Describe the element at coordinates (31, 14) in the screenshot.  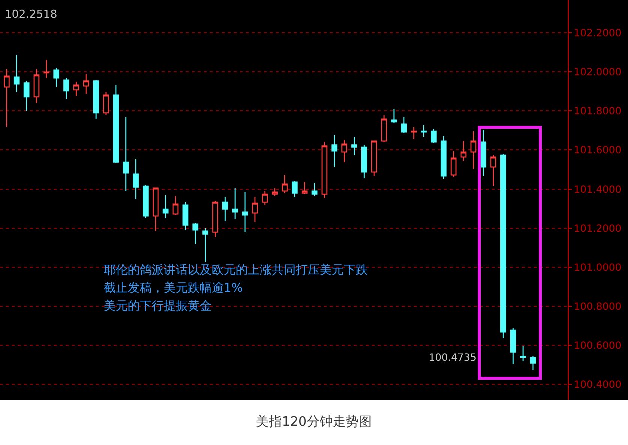
I see `annotation: 102.2518` at that location.